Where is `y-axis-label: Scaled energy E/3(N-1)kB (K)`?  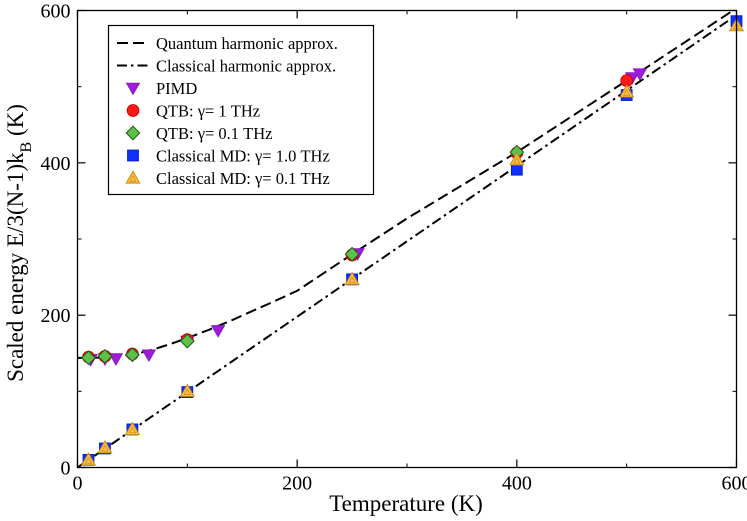 y-axis-label: Scaled energy E/3(N-1)kB (K) is located at coordinates (19, 243).